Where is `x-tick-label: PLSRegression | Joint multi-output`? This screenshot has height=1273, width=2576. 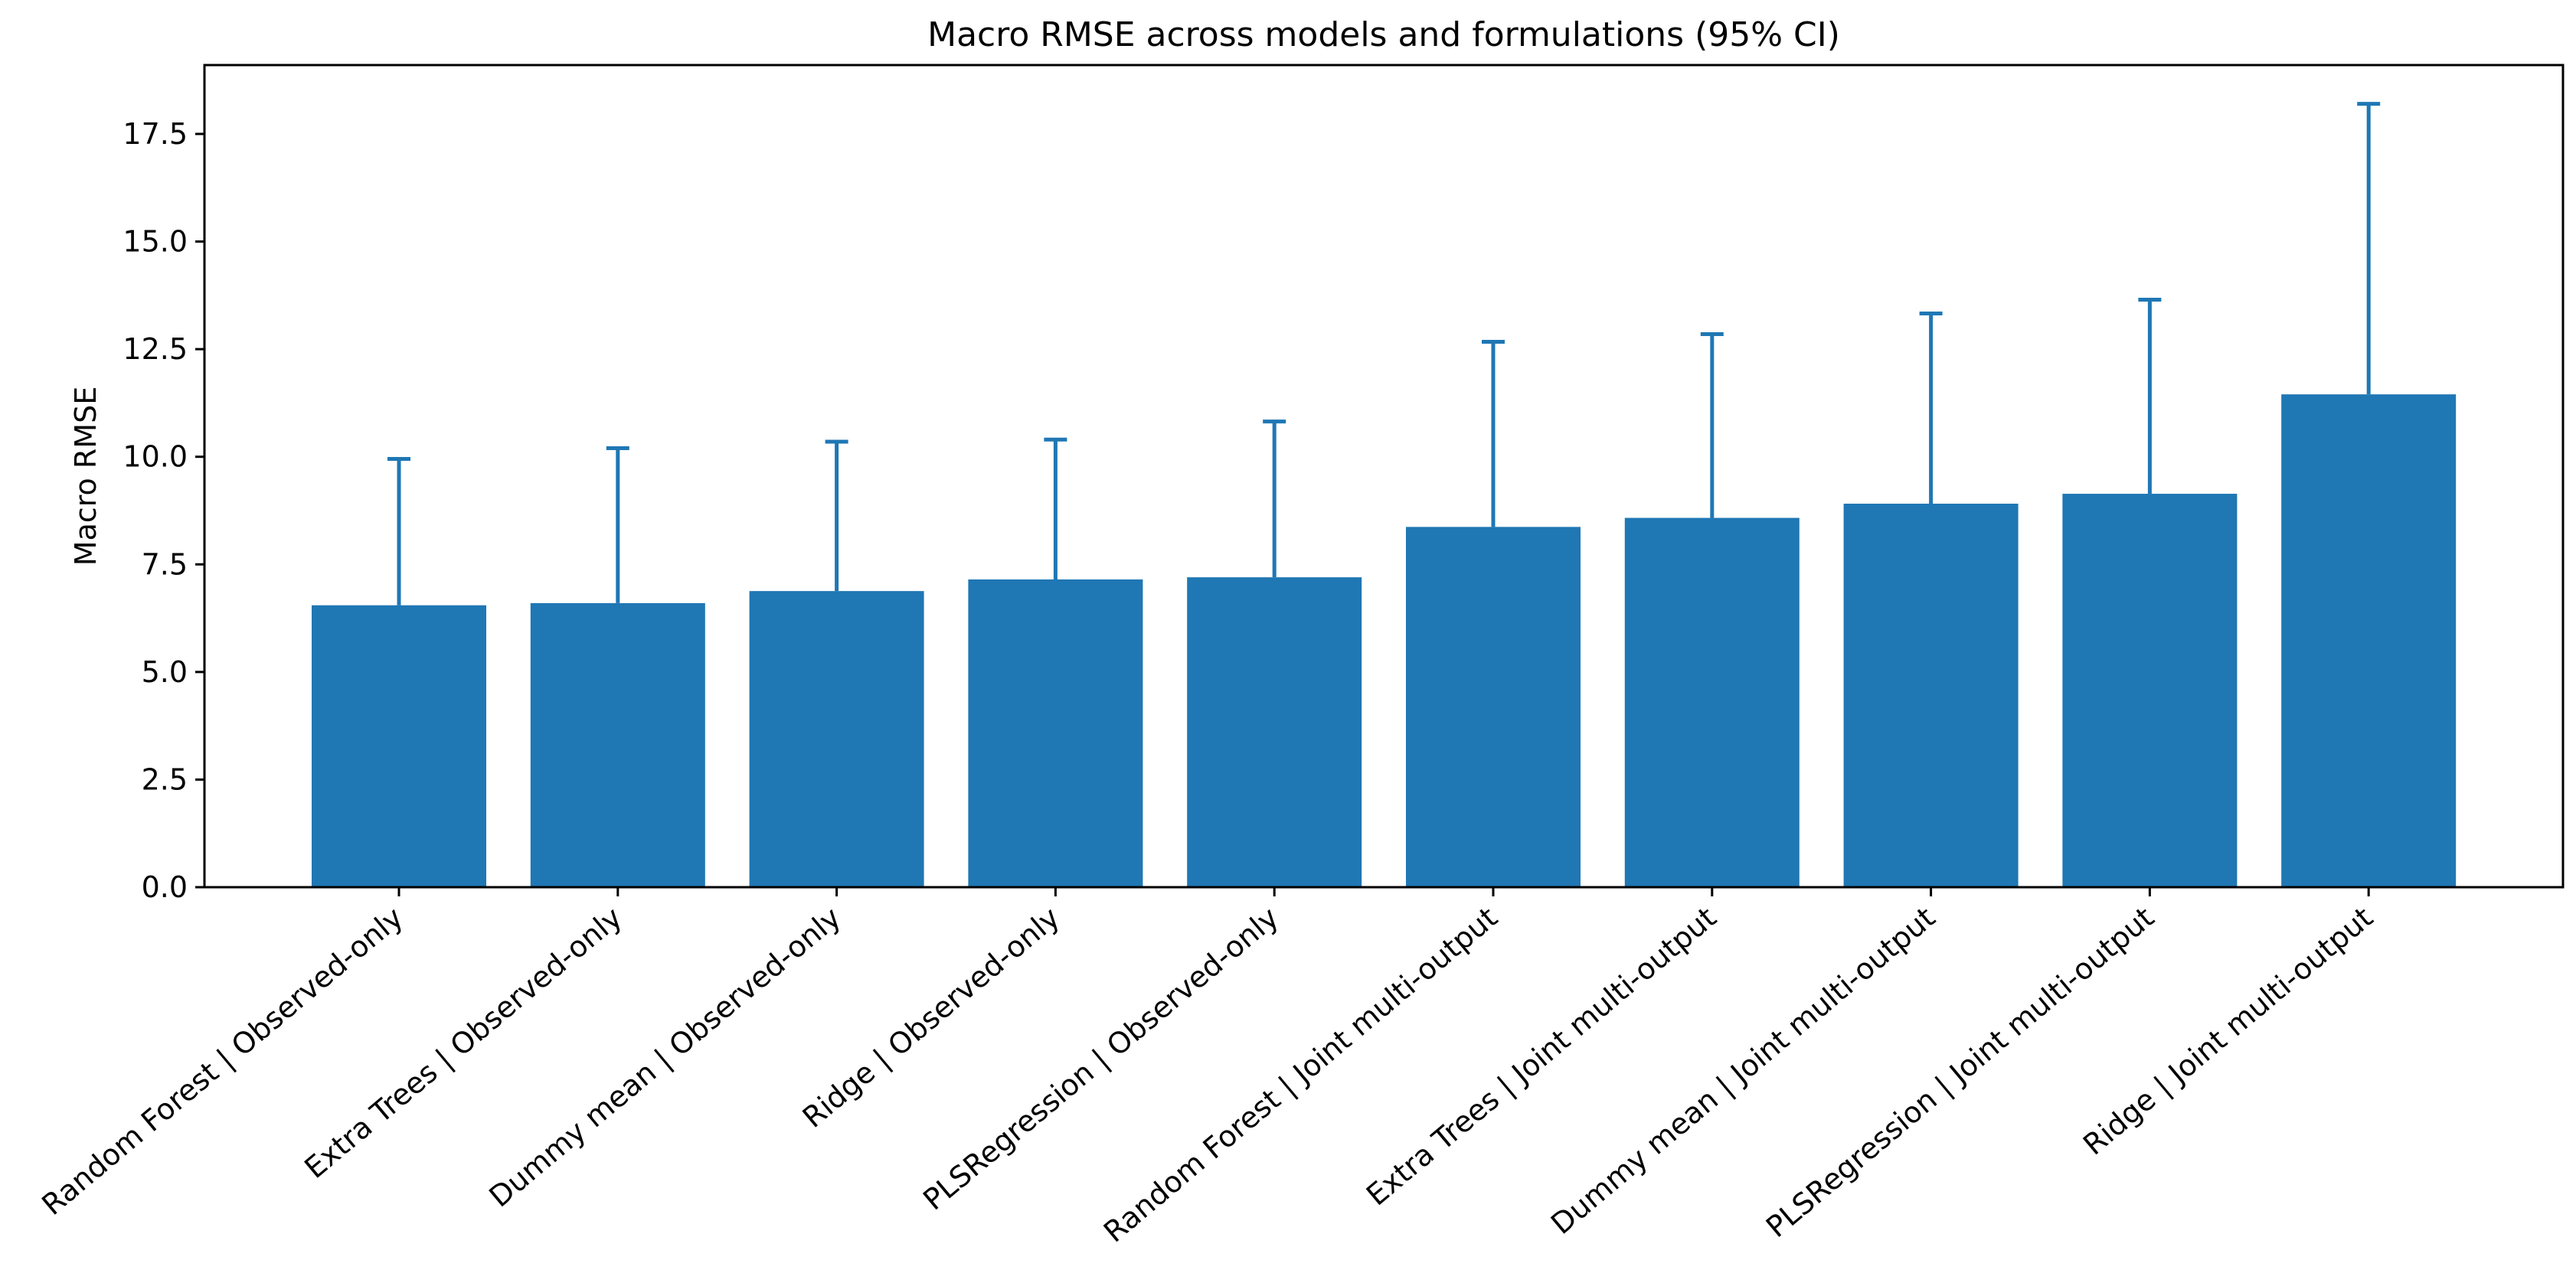 x-tick-label: PLSRegression | Joint multi-output is located at coordinates (1960, 1072).